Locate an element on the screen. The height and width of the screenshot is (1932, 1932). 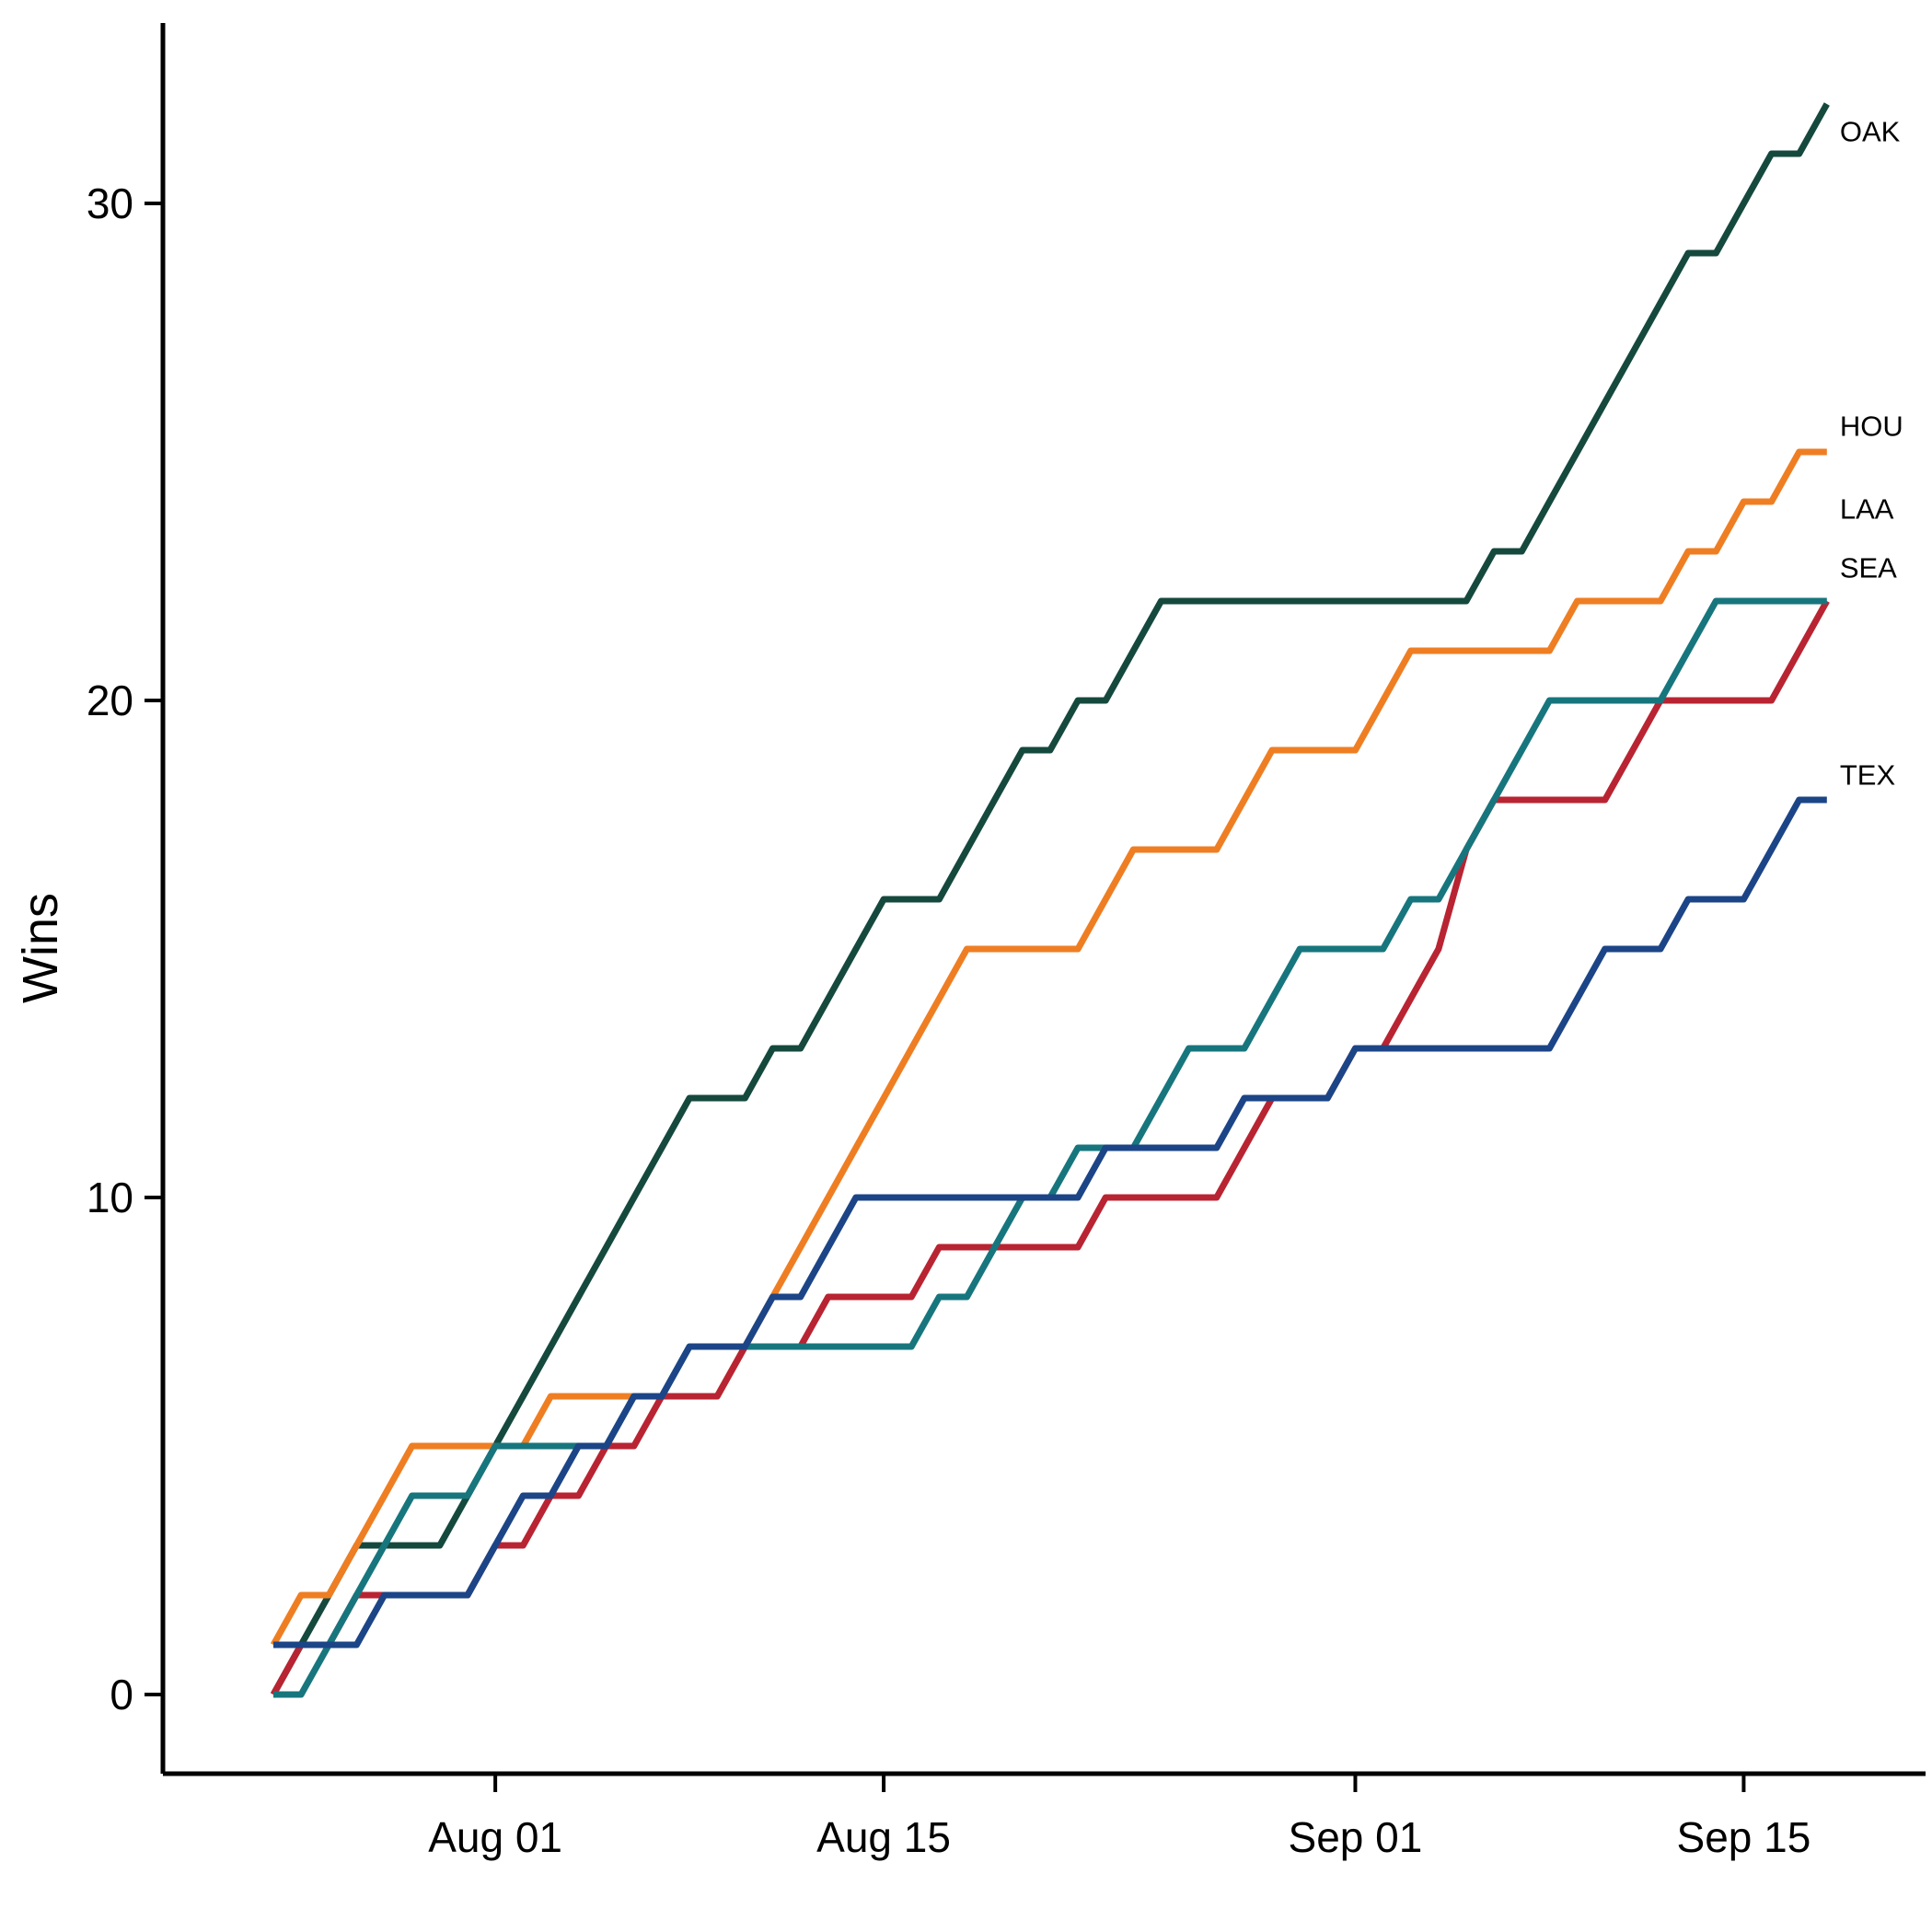
series-label-OAK: OAK is located at coordinates (1871, 132).